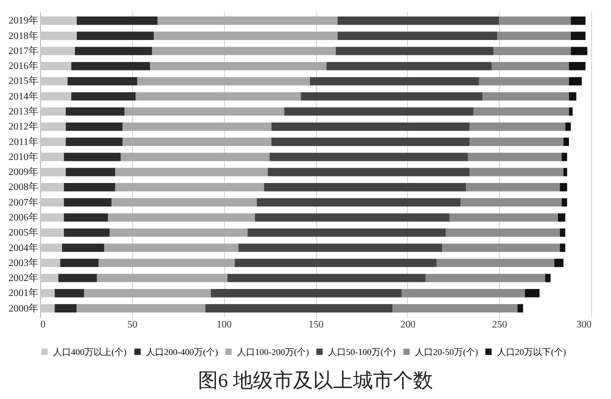 The image size is (611, 399). Describe the element at coordinates (23, 96) in the screenshot. I see `y-tick-label: 2014年` at that location.